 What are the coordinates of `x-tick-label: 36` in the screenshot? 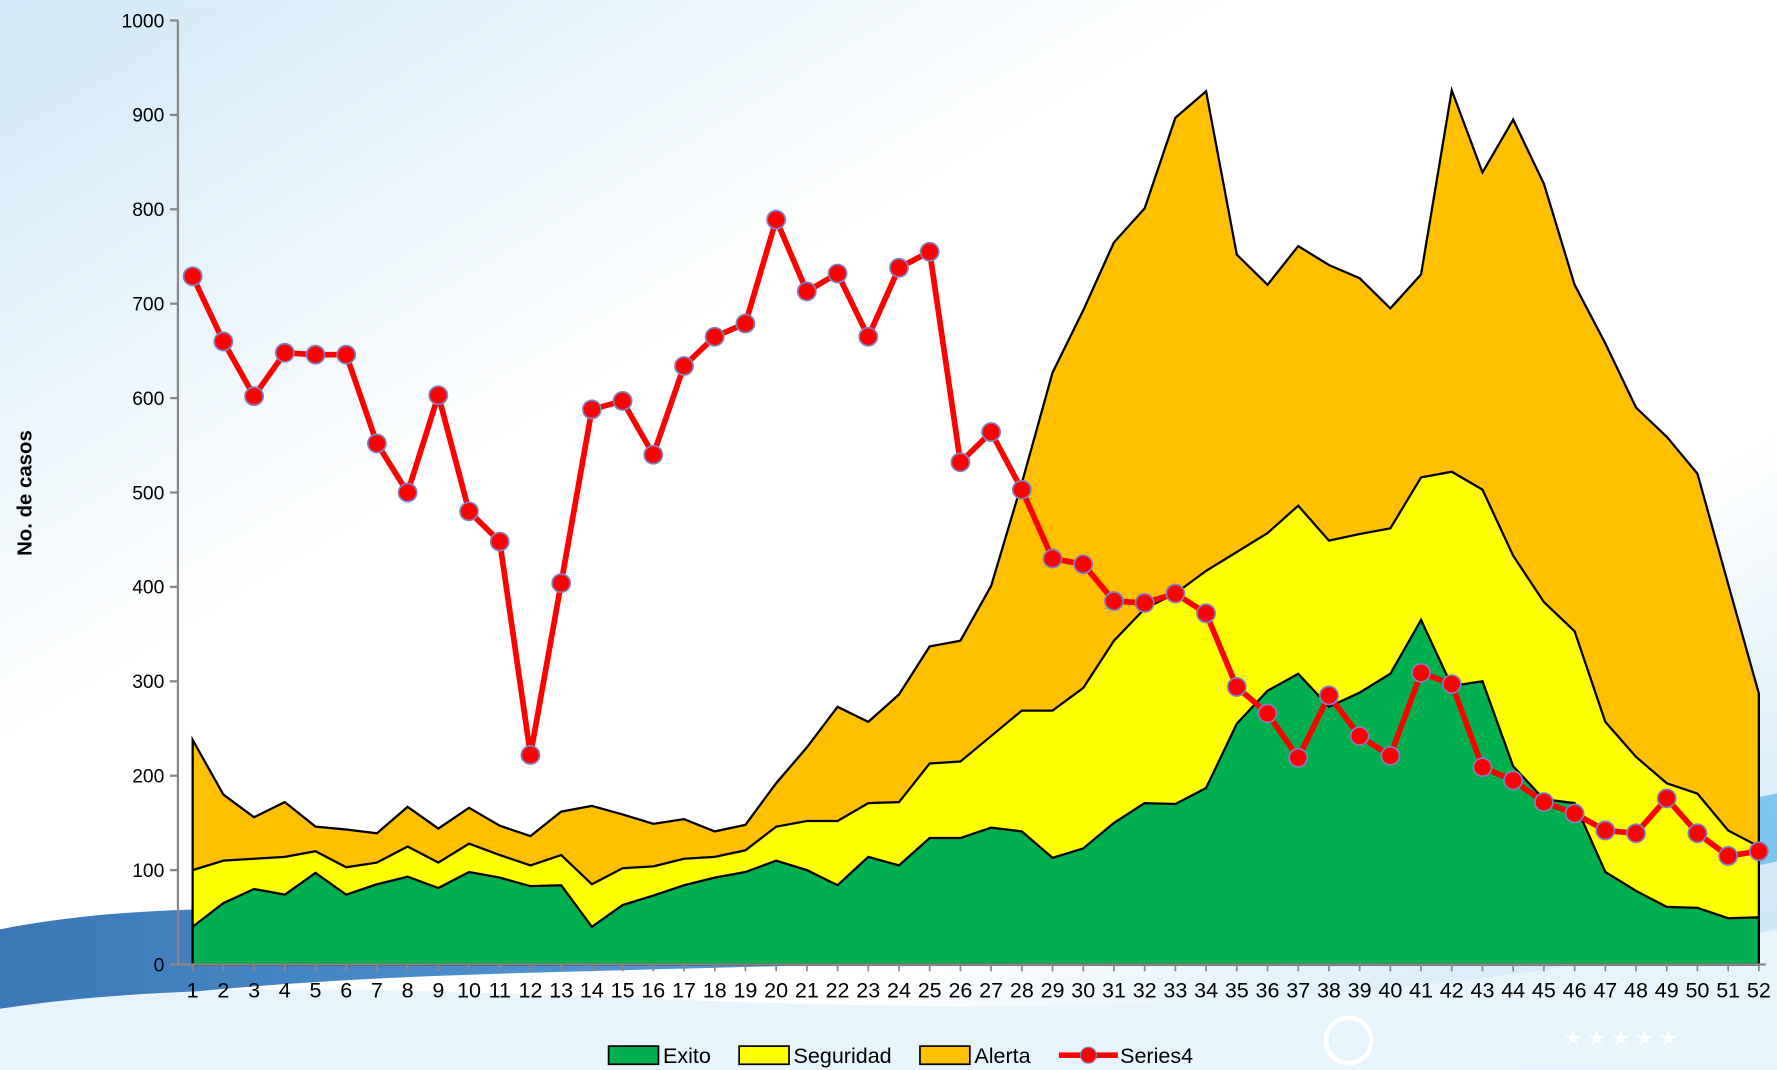 It's located at (1268, 990).